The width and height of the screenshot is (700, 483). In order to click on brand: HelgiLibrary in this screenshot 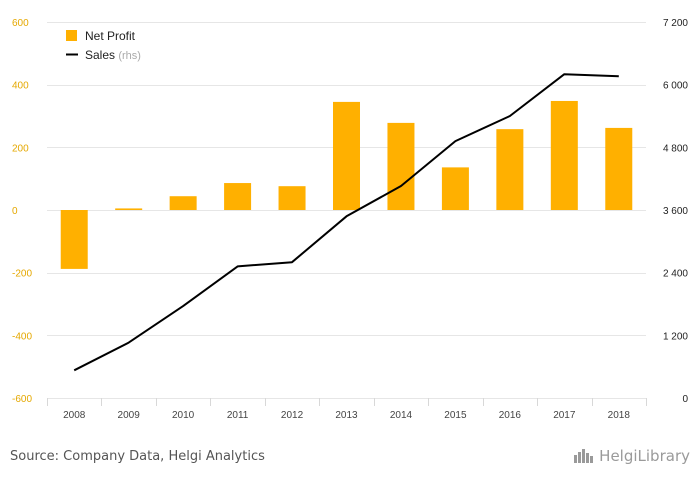, I will do `click(632, 456)`.